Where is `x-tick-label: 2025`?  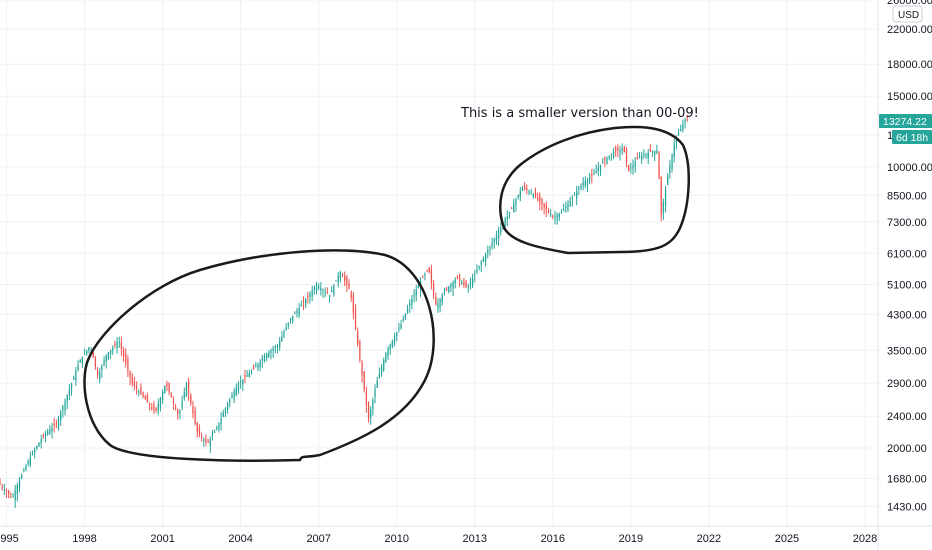 x-tick-label: 2025 is located at coordinates (787, 539).